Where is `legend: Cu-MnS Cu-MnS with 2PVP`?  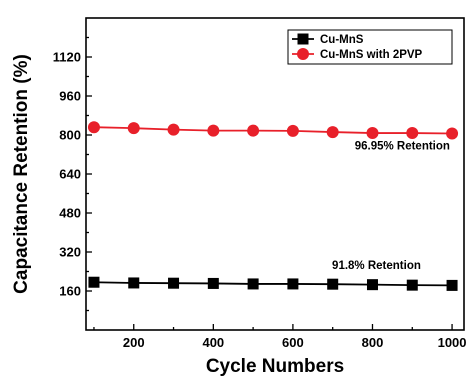 legend: Cu-MnS Cu-MnS with 2PVP is located at coordinates (370, 47).